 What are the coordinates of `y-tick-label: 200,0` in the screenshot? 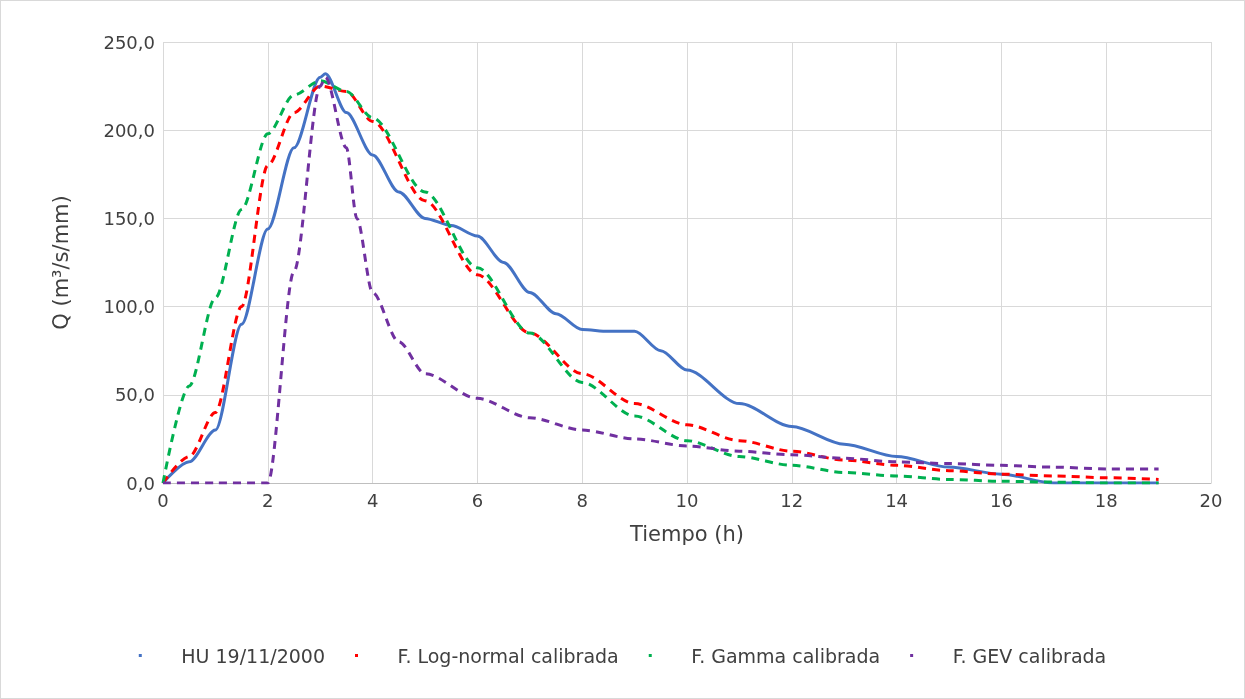 It's located at (129, 130).